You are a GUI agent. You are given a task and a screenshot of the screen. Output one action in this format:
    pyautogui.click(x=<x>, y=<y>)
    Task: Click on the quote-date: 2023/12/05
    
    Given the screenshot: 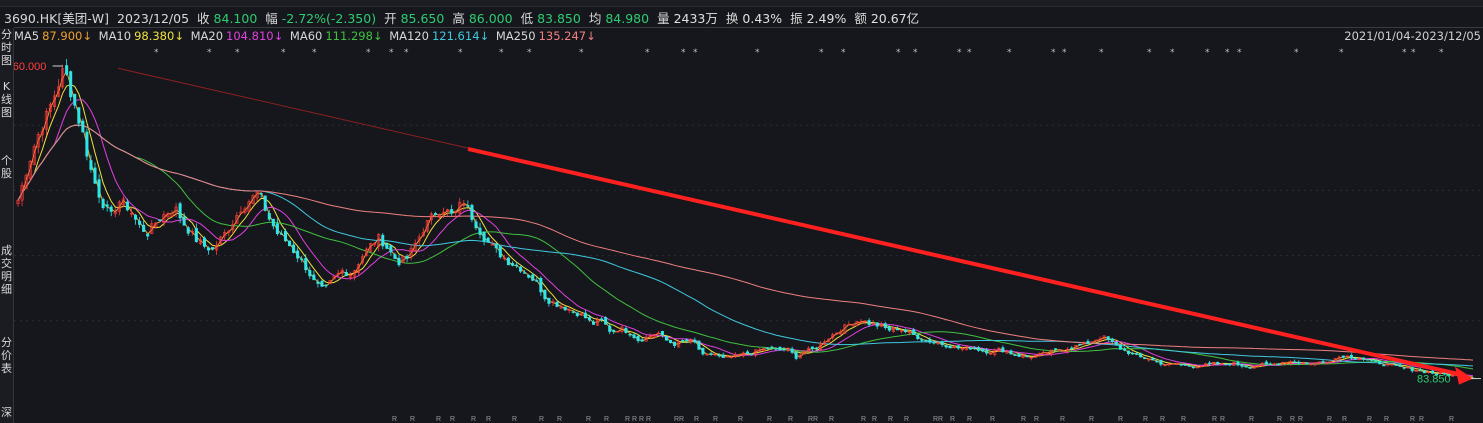 What is the action you would take?
    pyautogui.click(x=153, y=18)
    